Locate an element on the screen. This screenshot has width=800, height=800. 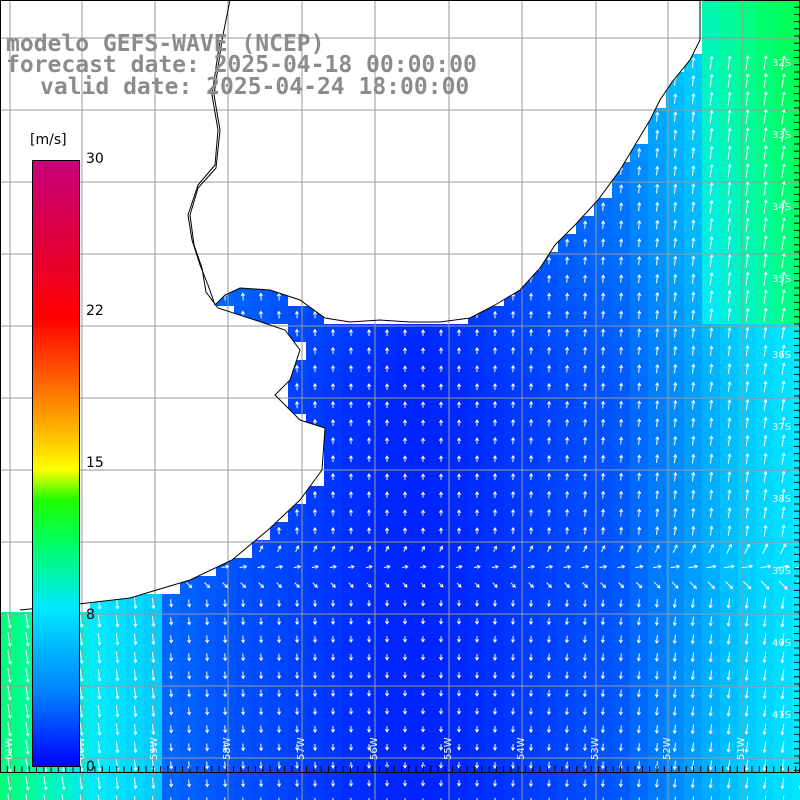
lon-label-61w: 61W is located at coordinates (9, 748).